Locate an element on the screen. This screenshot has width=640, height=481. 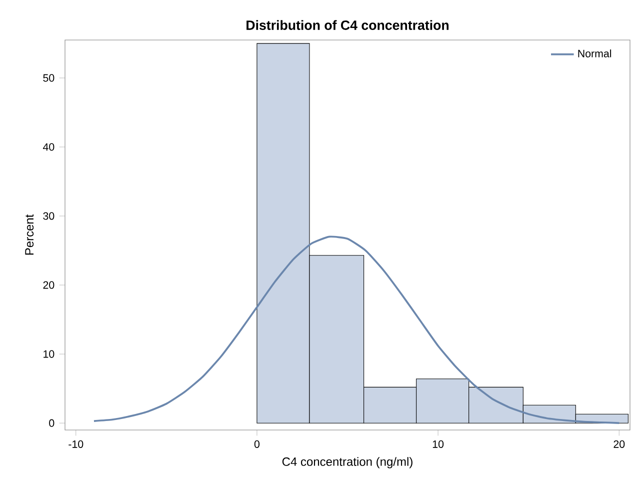
x-axis-title: C4 concentration (ng/ml) is located at coordinates (347, 462).